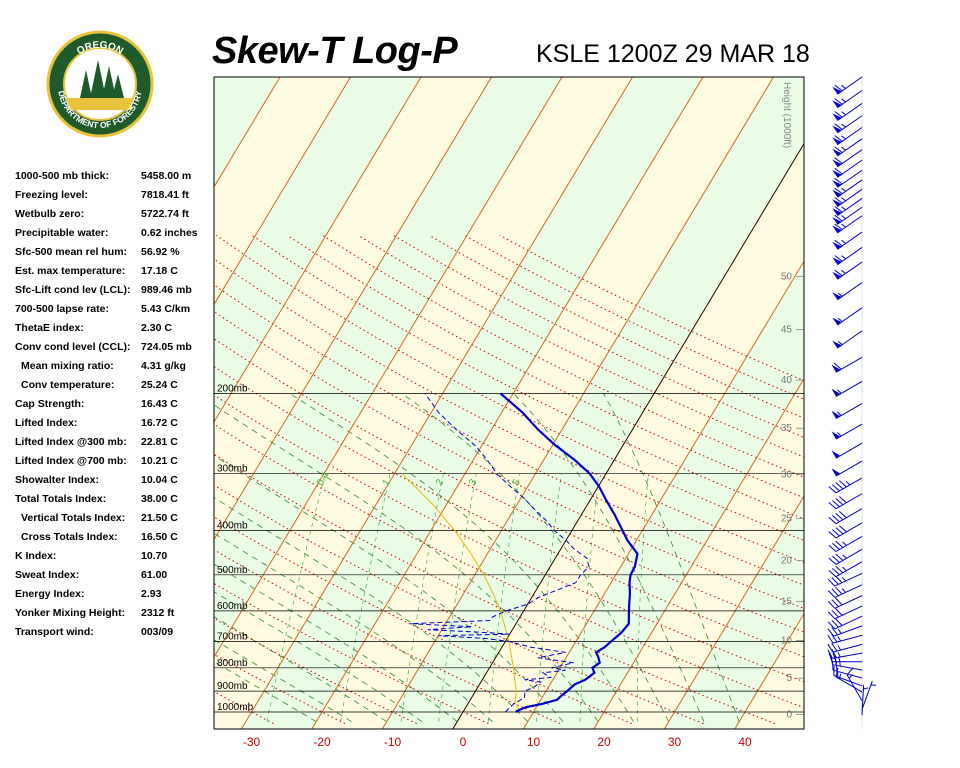  What do you see at coordinates (232, 686) in the screenshot?
I see `pressure-level-label: 900mb` at bounding box center [232, 686].